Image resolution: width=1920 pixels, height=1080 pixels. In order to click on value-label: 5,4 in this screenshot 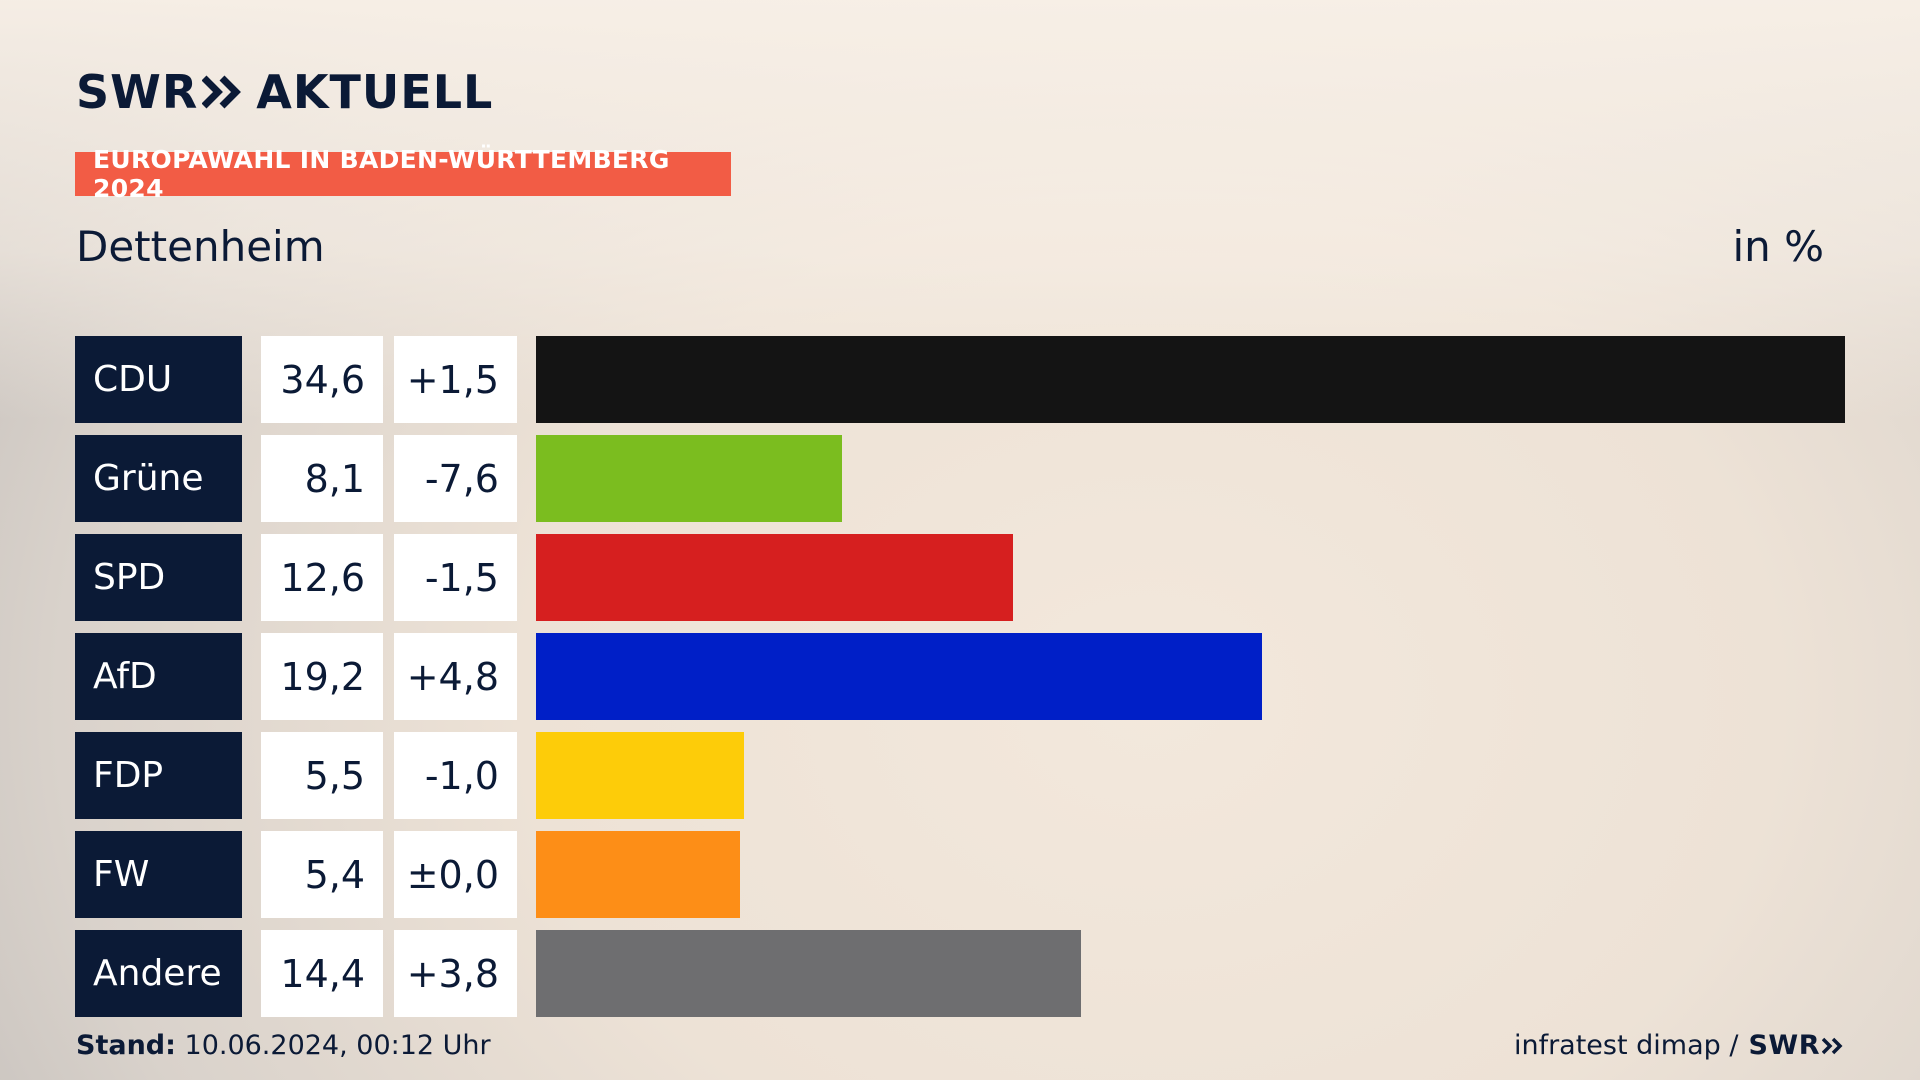, I will do `click(322, 874)`.